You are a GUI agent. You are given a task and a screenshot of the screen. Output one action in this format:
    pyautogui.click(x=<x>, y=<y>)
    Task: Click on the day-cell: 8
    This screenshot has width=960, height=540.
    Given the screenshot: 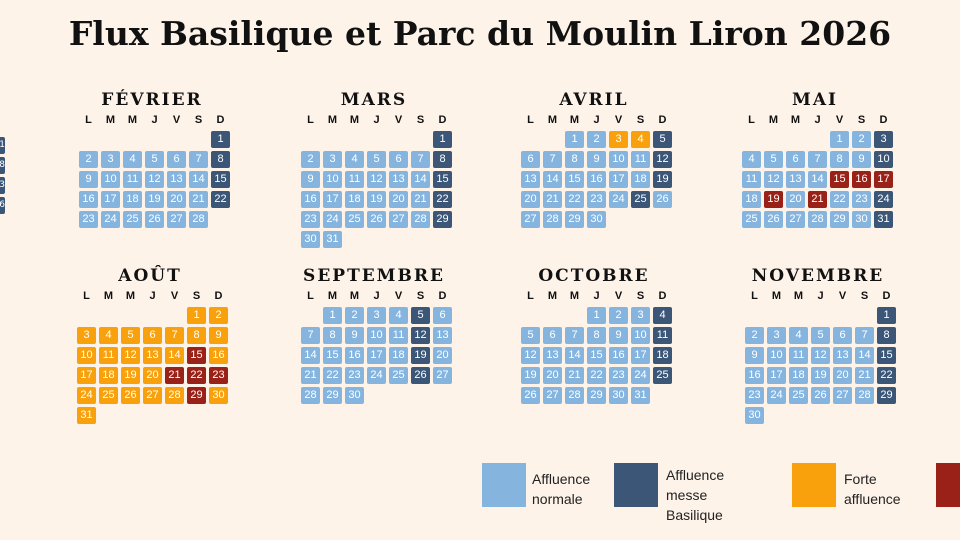 What is the action you would take?
    pyautogui.click(x=196, y=335)
    